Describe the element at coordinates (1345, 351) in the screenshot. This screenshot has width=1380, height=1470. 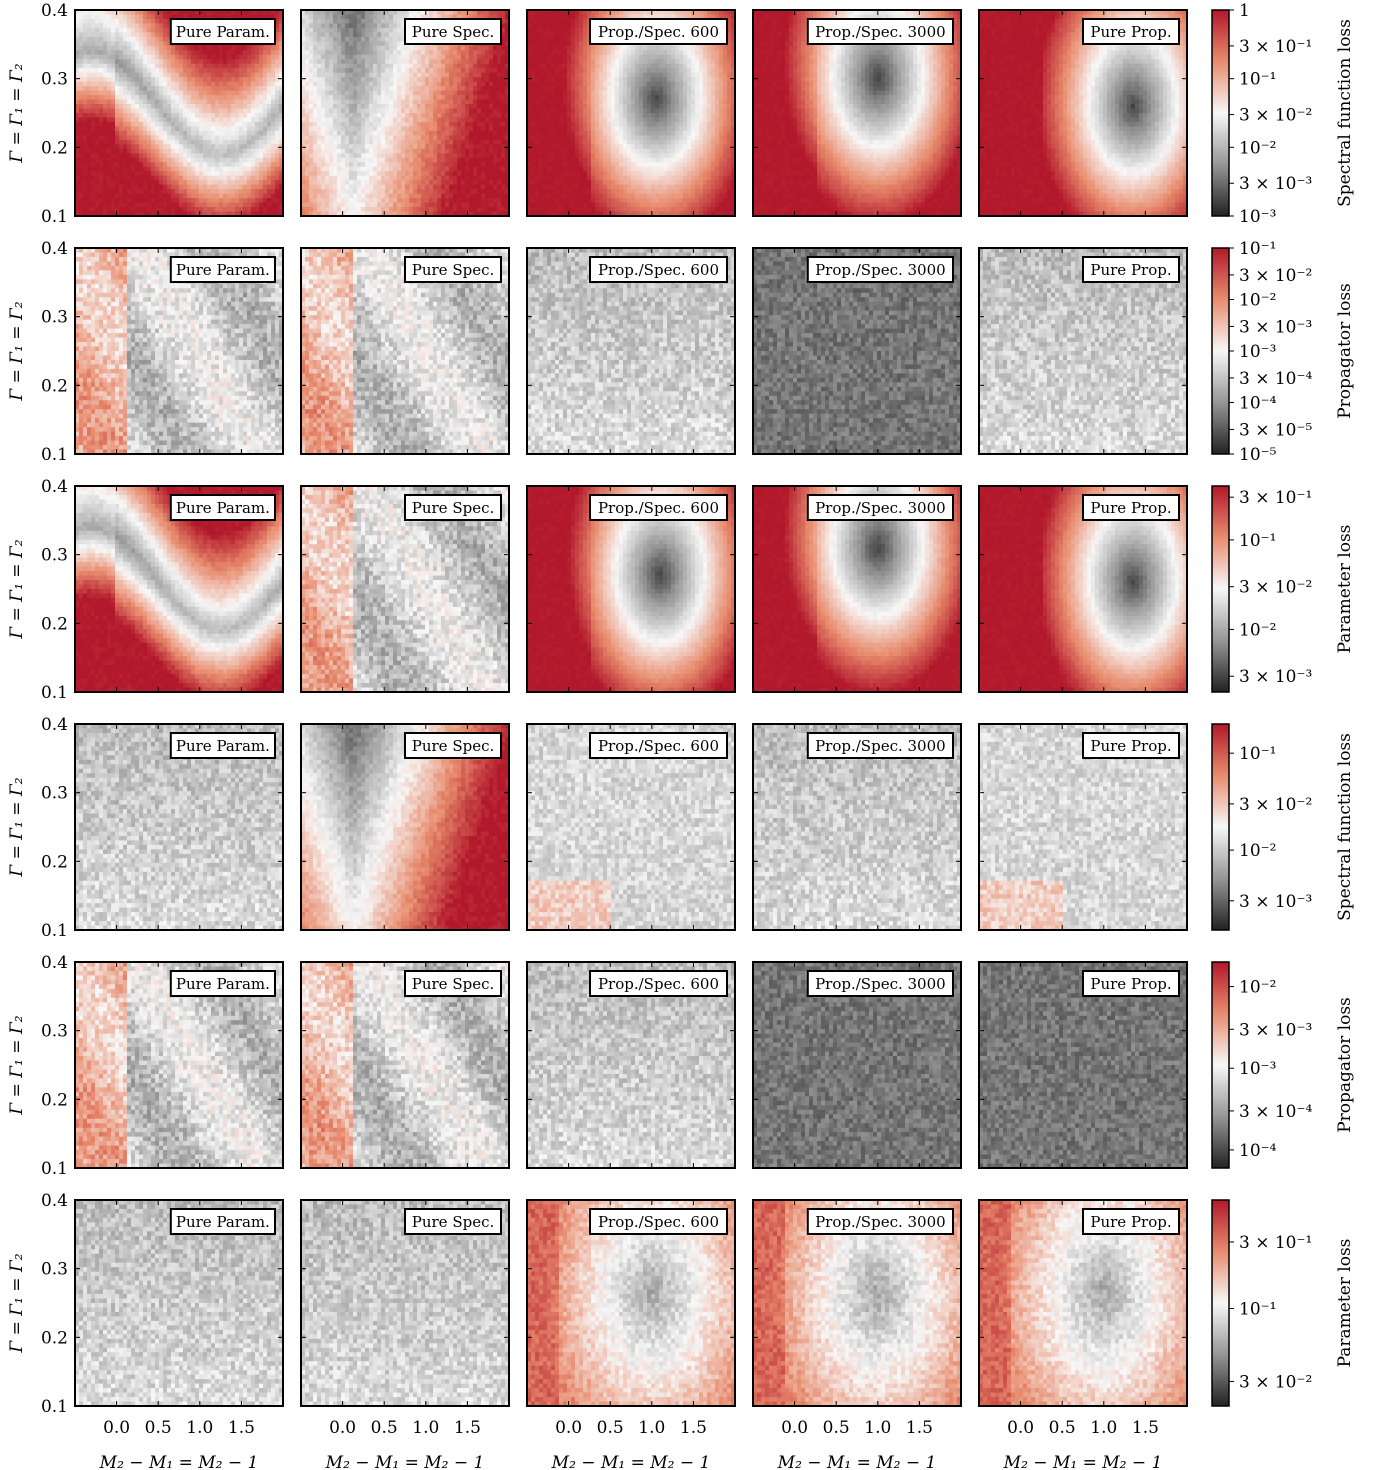
I see `colorbar-label: Propagator loss` at that location.